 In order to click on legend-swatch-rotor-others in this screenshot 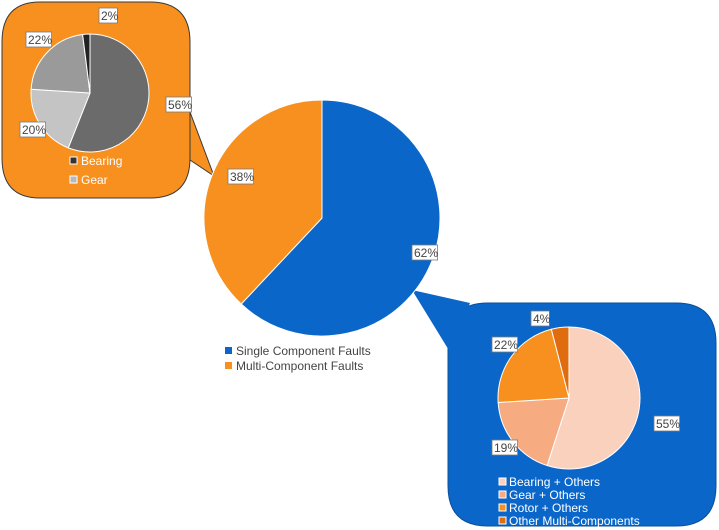, I will do `click(502, 507)`.